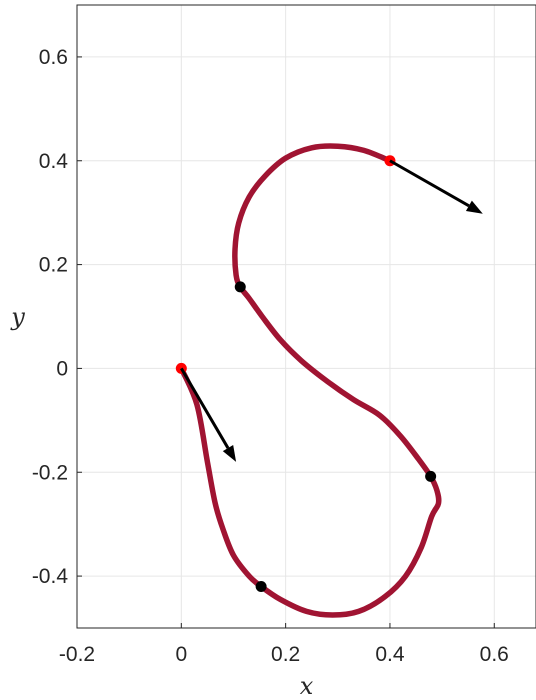  I want to click on x-tick-label: -0.2, so click(77, 654).